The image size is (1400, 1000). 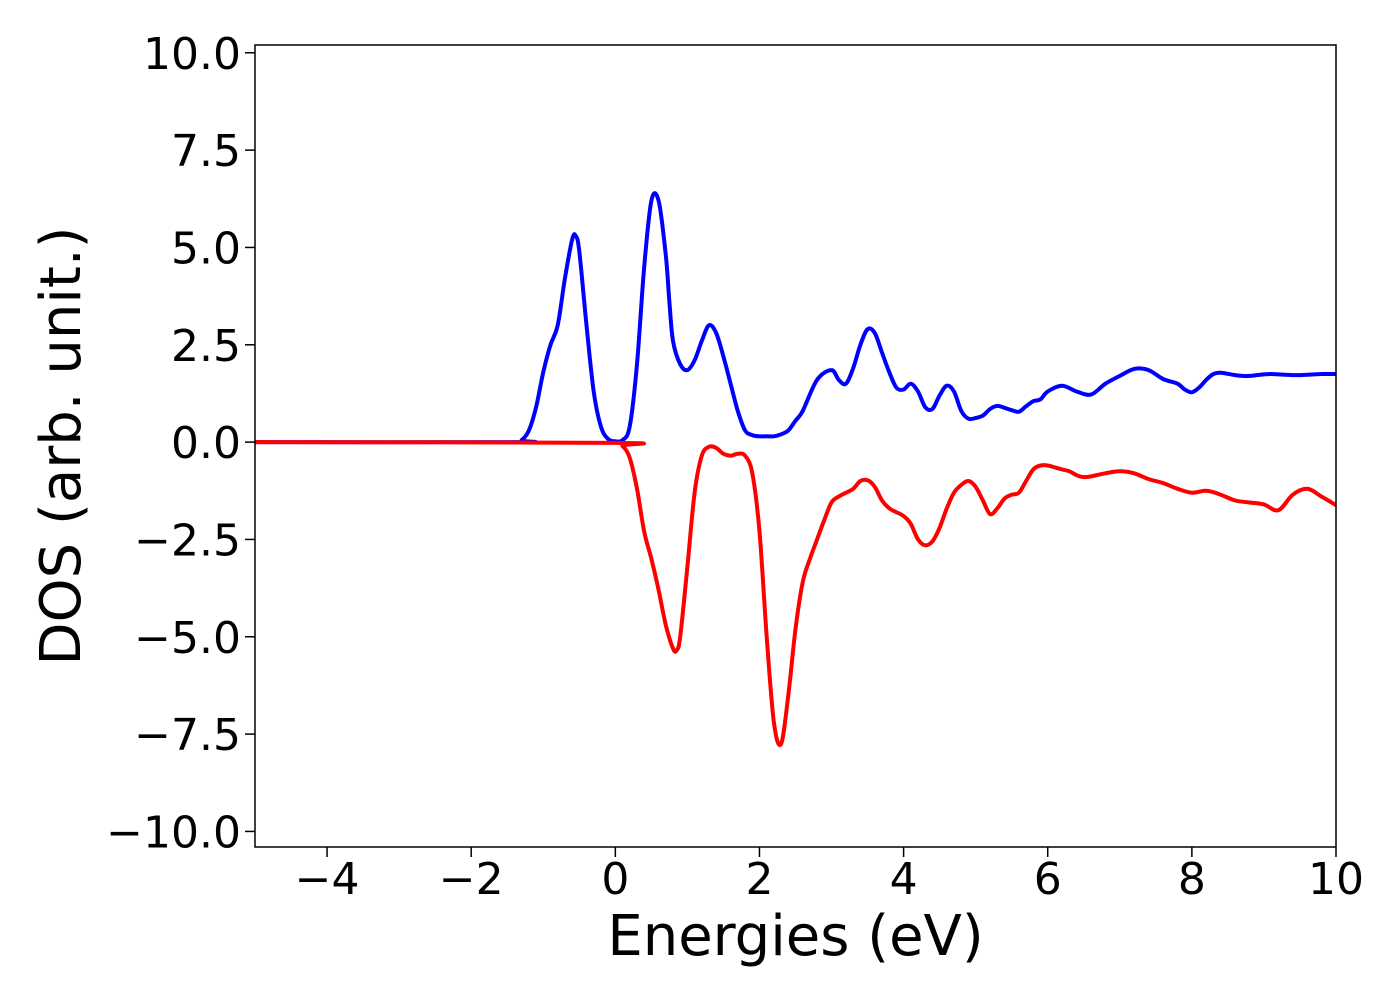 I want to click on y-tick-label: −5.0, so click(x=187, y=638).